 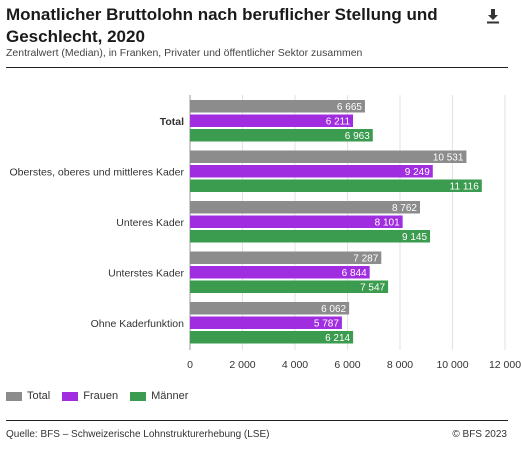 I want to click on category-label: Unteres Kader, so click(x=150, y=223).